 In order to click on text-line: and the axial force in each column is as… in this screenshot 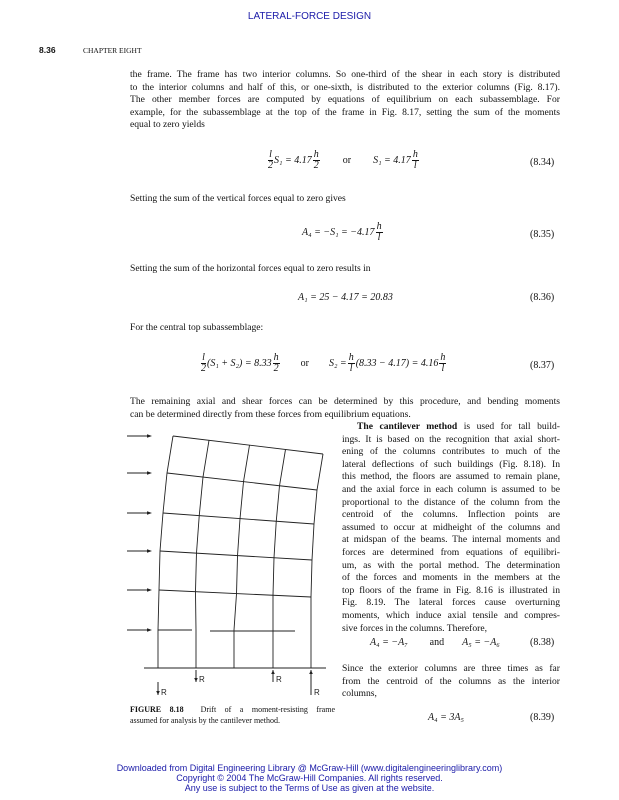, I will do `click(451, 489)`.